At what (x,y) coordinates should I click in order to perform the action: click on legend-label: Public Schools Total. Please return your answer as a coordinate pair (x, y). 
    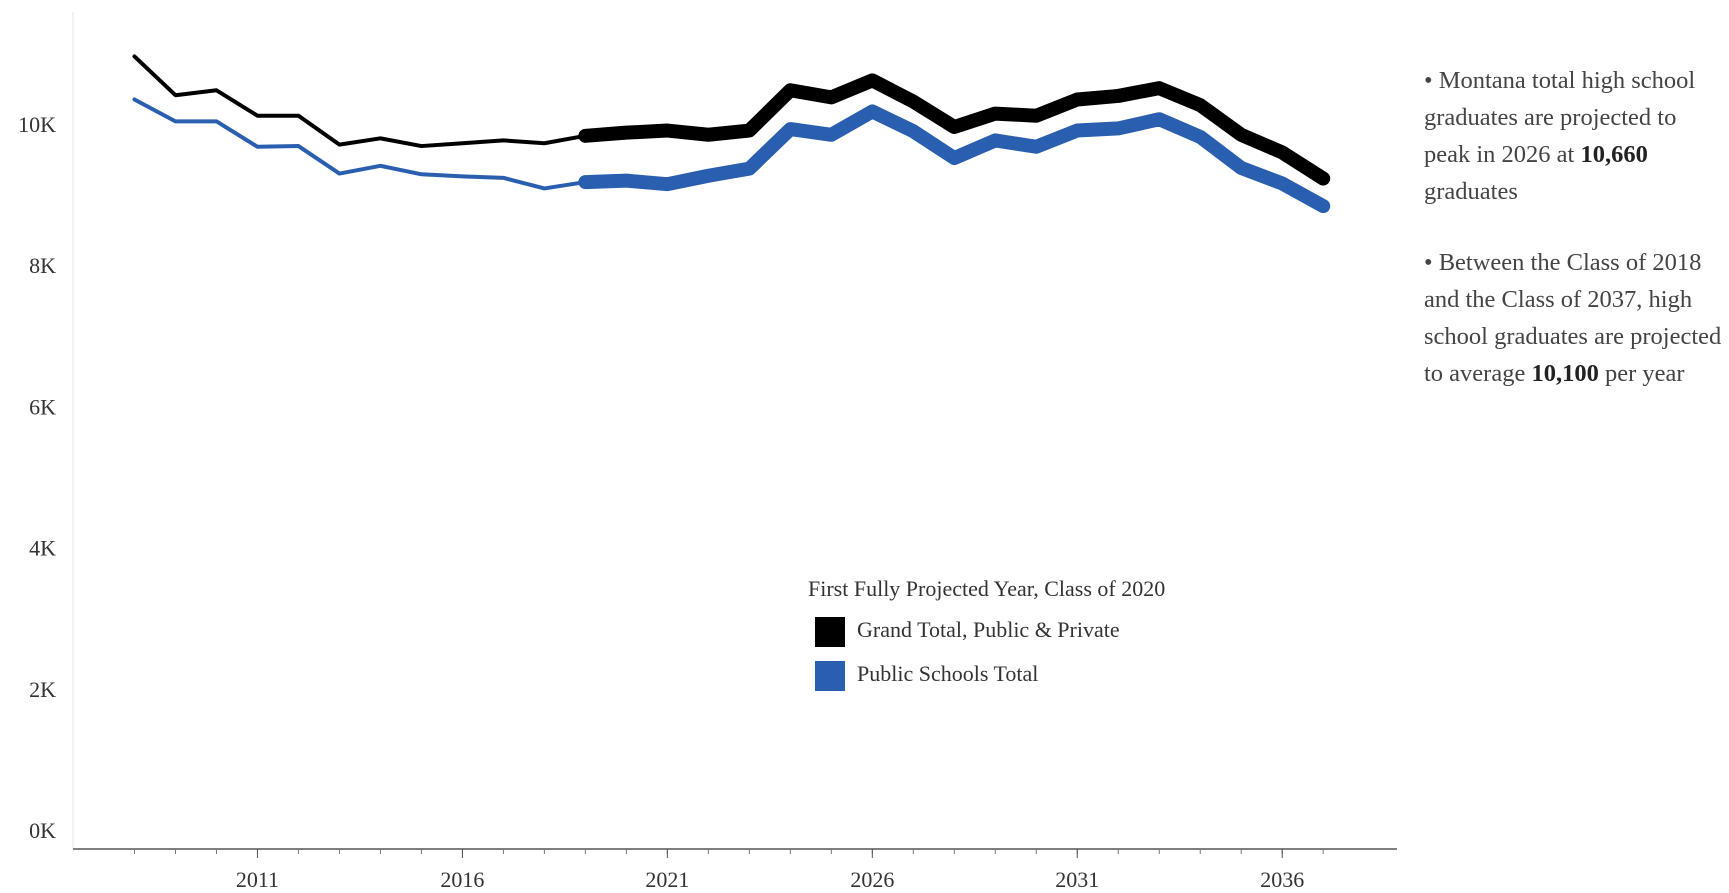
    Looking at the image, I should click on (947, 673).